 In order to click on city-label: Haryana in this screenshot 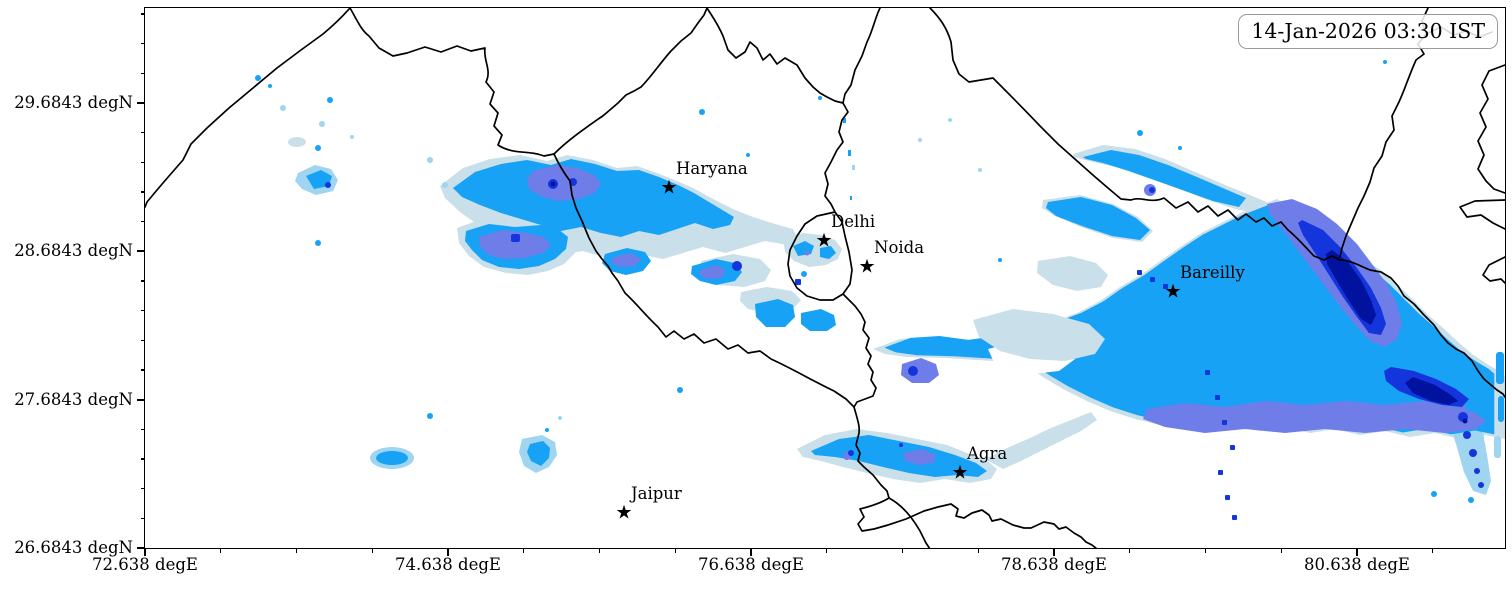, I will do `click(712, 168)`.